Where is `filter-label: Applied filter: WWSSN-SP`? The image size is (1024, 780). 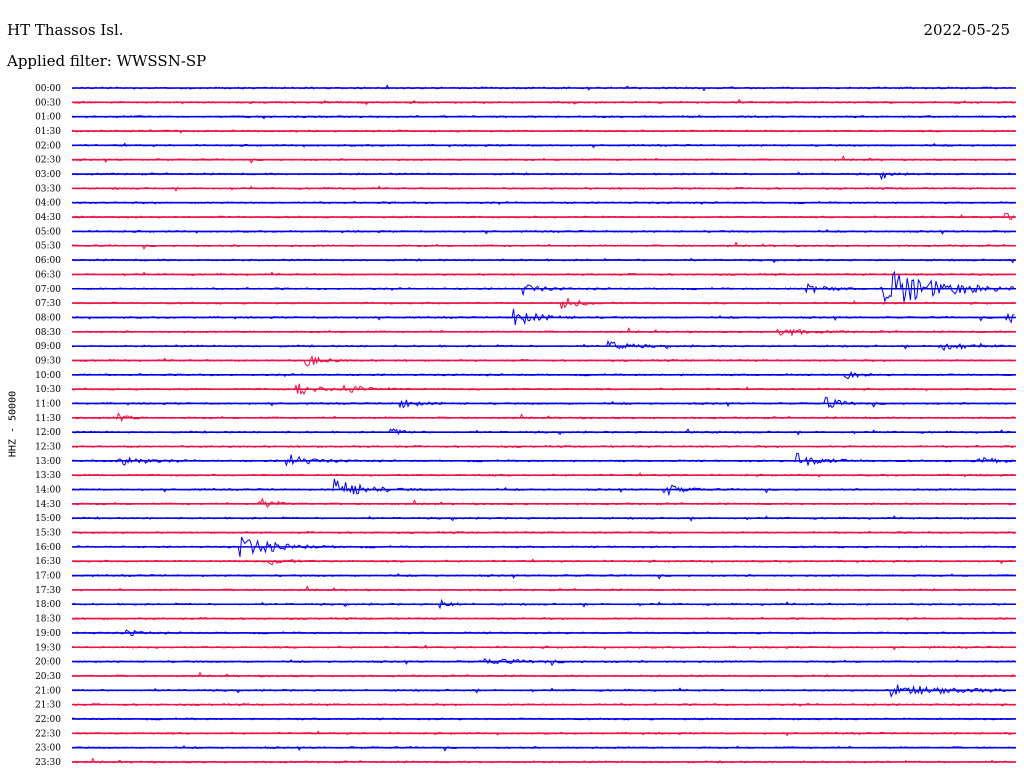
filter-label: Applied filter: WWSSN-SP is located at coordinates (107, 61).